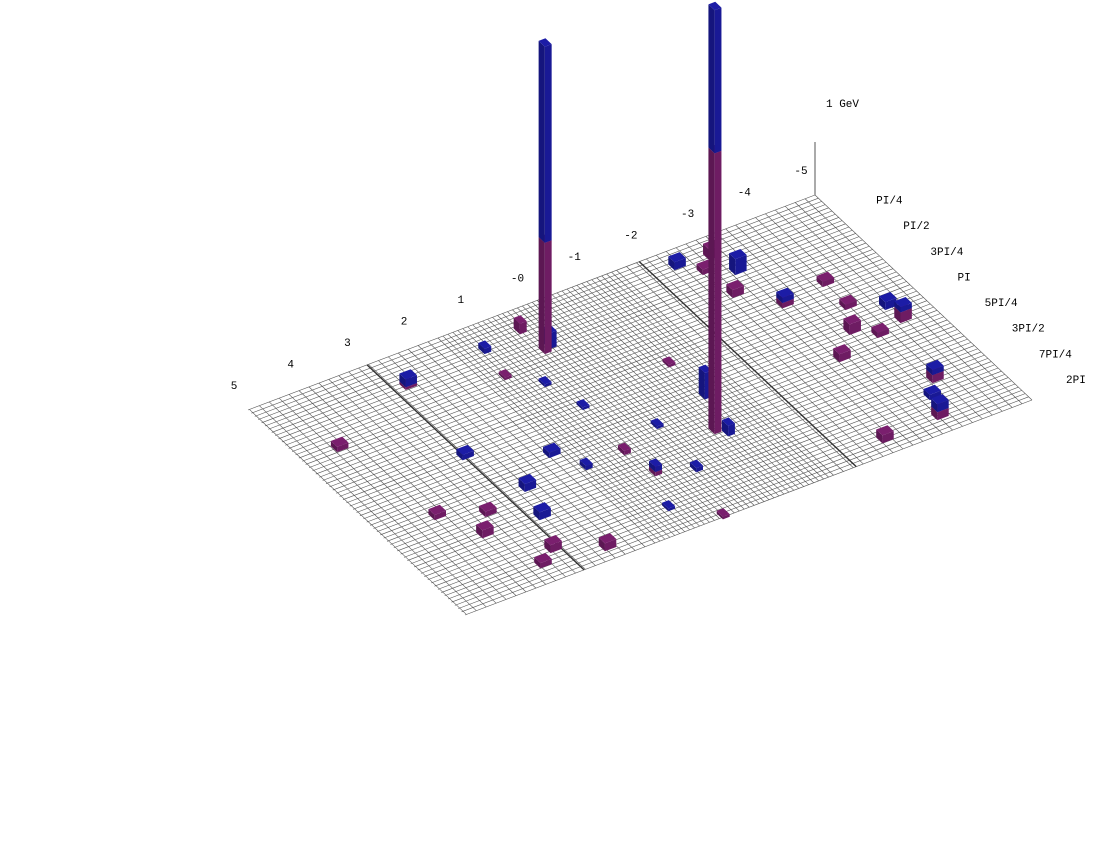  I want to click on y-tick-label: PI/2, so click(916, 227).